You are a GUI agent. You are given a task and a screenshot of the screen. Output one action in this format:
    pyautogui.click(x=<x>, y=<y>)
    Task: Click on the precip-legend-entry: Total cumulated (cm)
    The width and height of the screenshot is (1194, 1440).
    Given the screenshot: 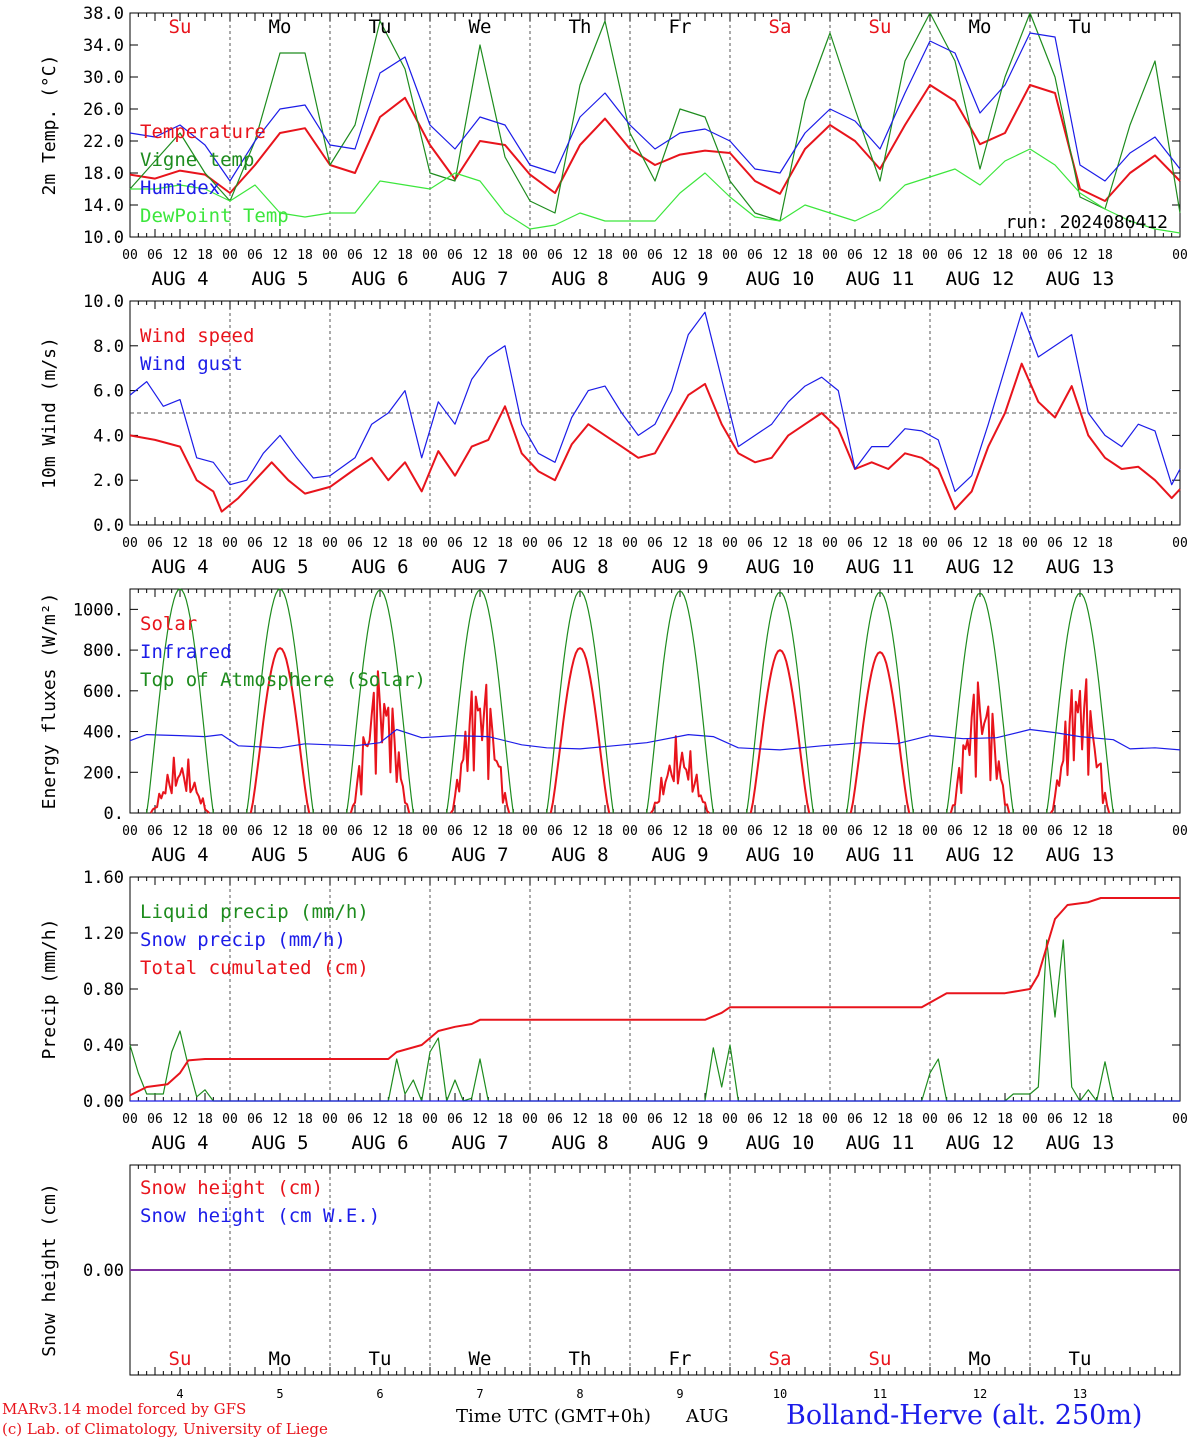 What is the action you would take?
    pyautogui.click(x=254, y=968)
    